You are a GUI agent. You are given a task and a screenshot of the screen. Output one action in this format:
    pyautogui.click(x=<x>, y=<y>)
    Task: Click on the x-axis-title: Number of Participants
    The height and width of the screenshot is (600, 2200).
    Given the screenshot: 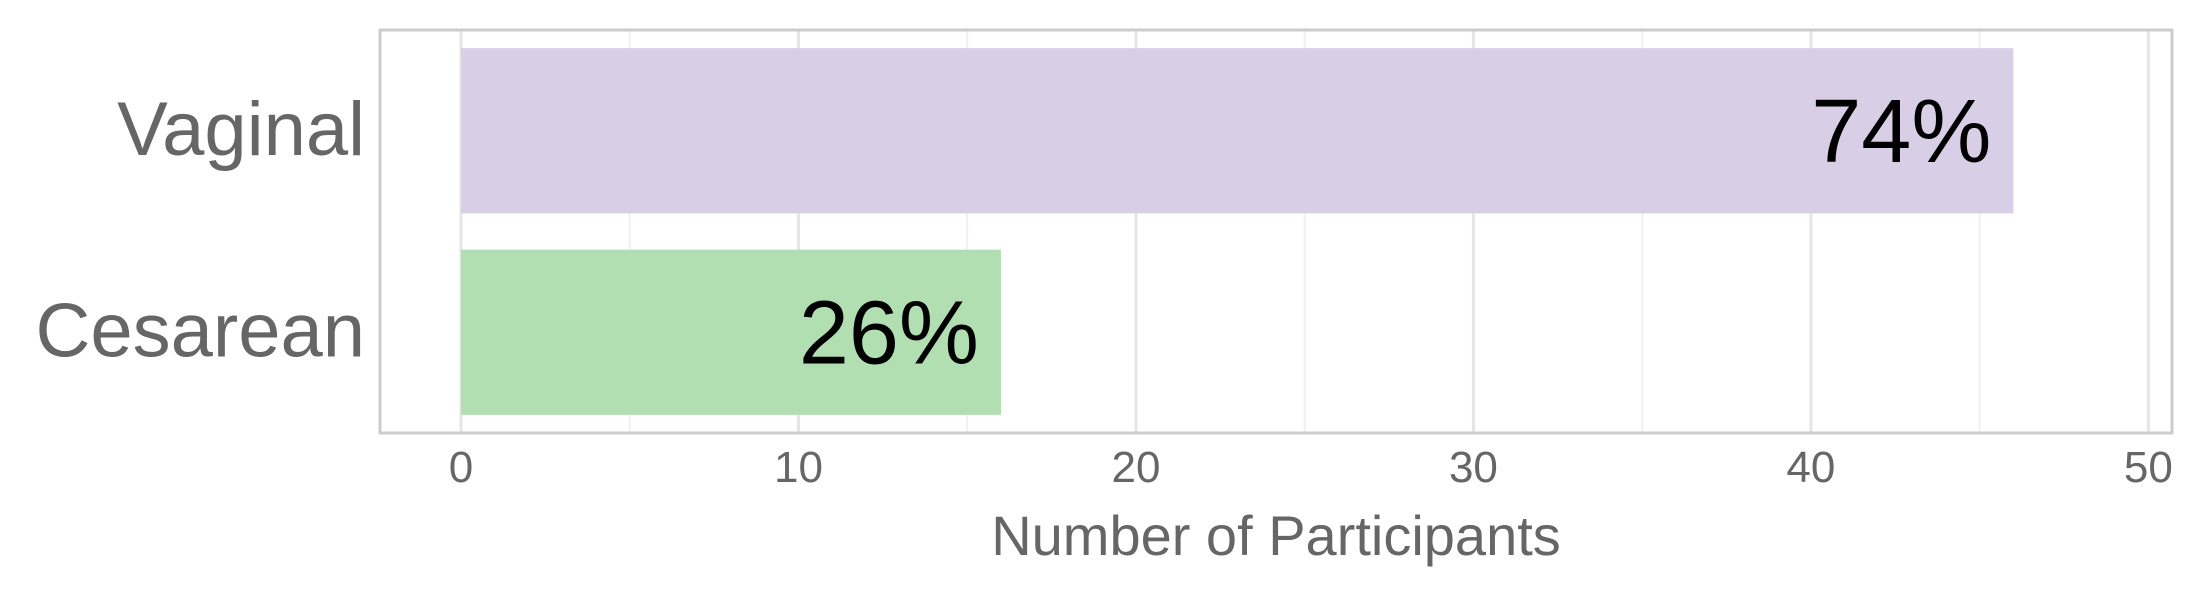 What is the action you would take?
    pyautogui.click(x=1276, y=535)
    